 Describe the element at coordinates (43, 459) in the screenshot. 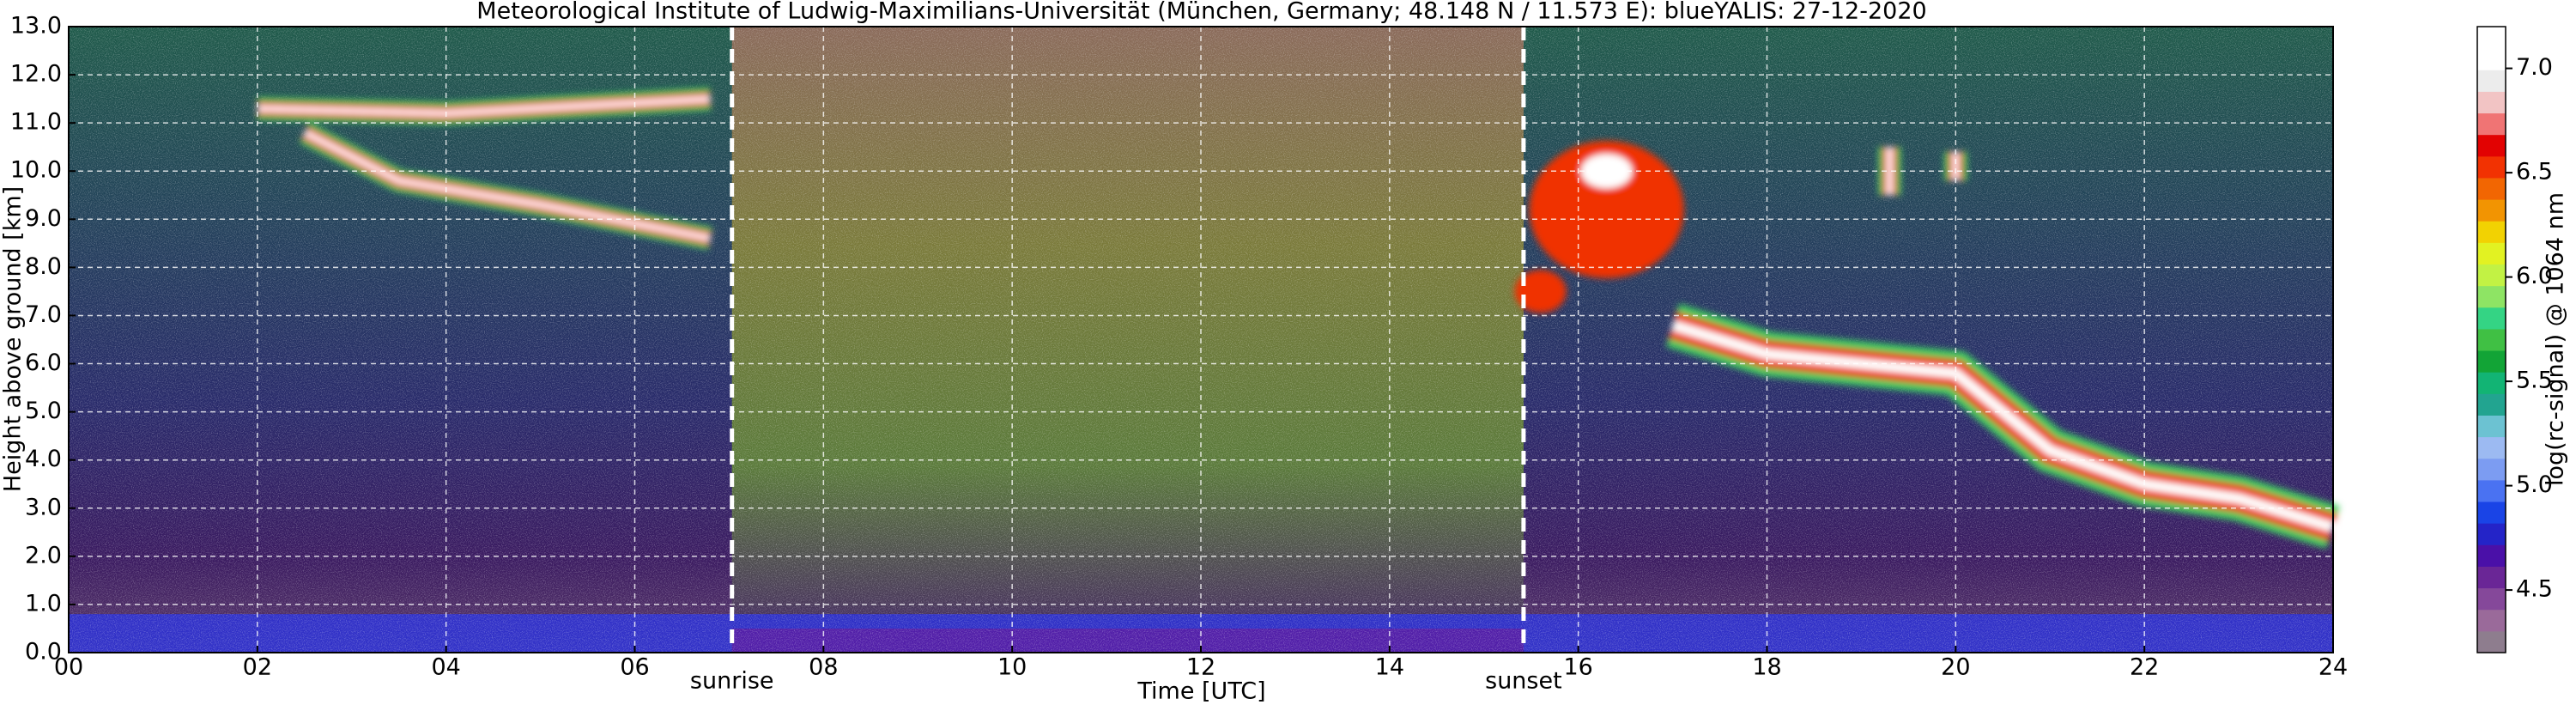

I see `y-tick-label: 4.0` at that location.